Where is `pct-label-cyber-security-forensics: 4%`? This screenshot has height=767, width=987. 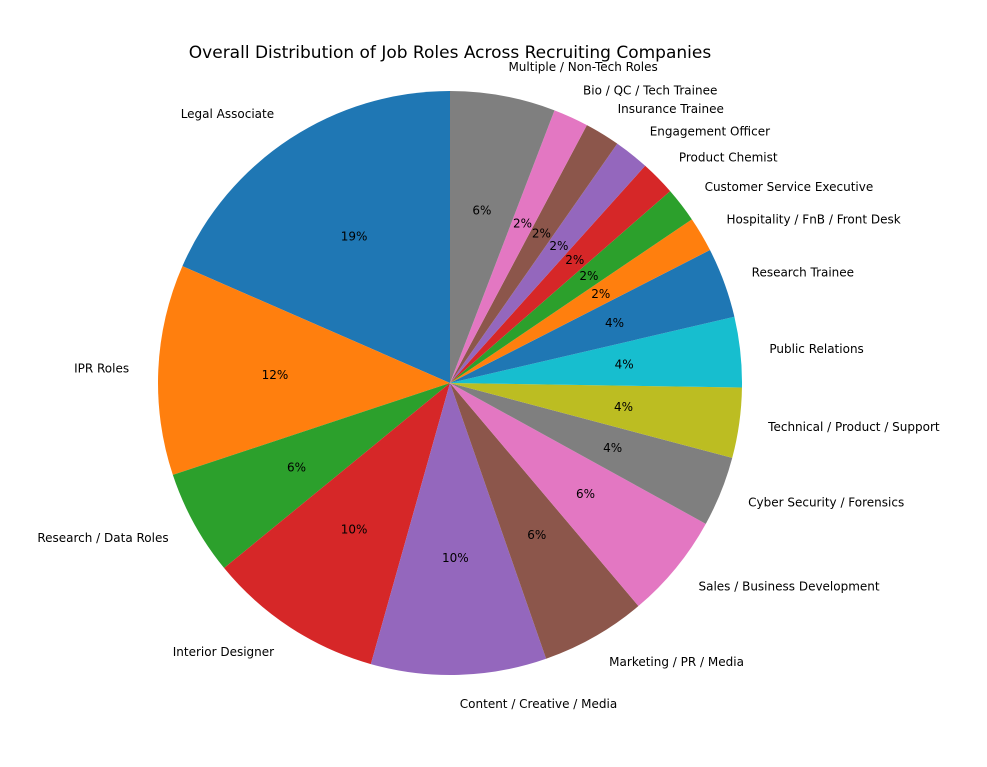 pct-label-cyber-security-forensics: 4% is located at coordinates (612, 448).